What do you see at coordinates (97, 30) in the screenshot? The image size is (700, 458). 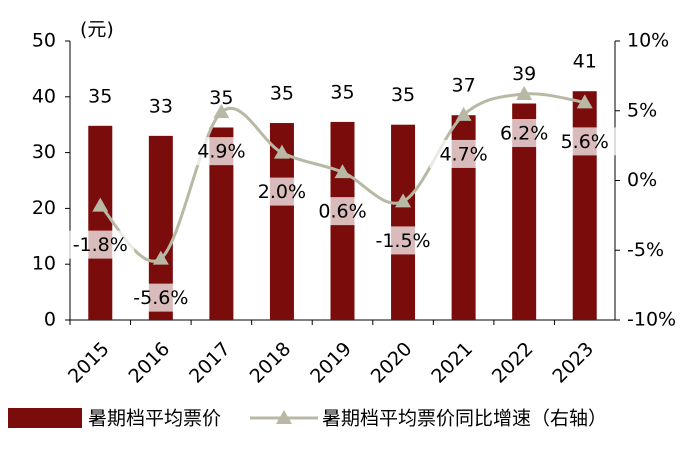 I see `y-axis-unit: (元)` at bounding box center [97, 30].